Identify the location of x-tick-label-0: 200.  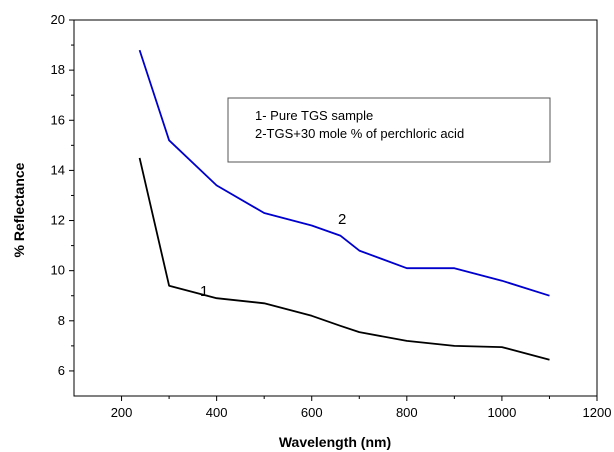
(122, 412).